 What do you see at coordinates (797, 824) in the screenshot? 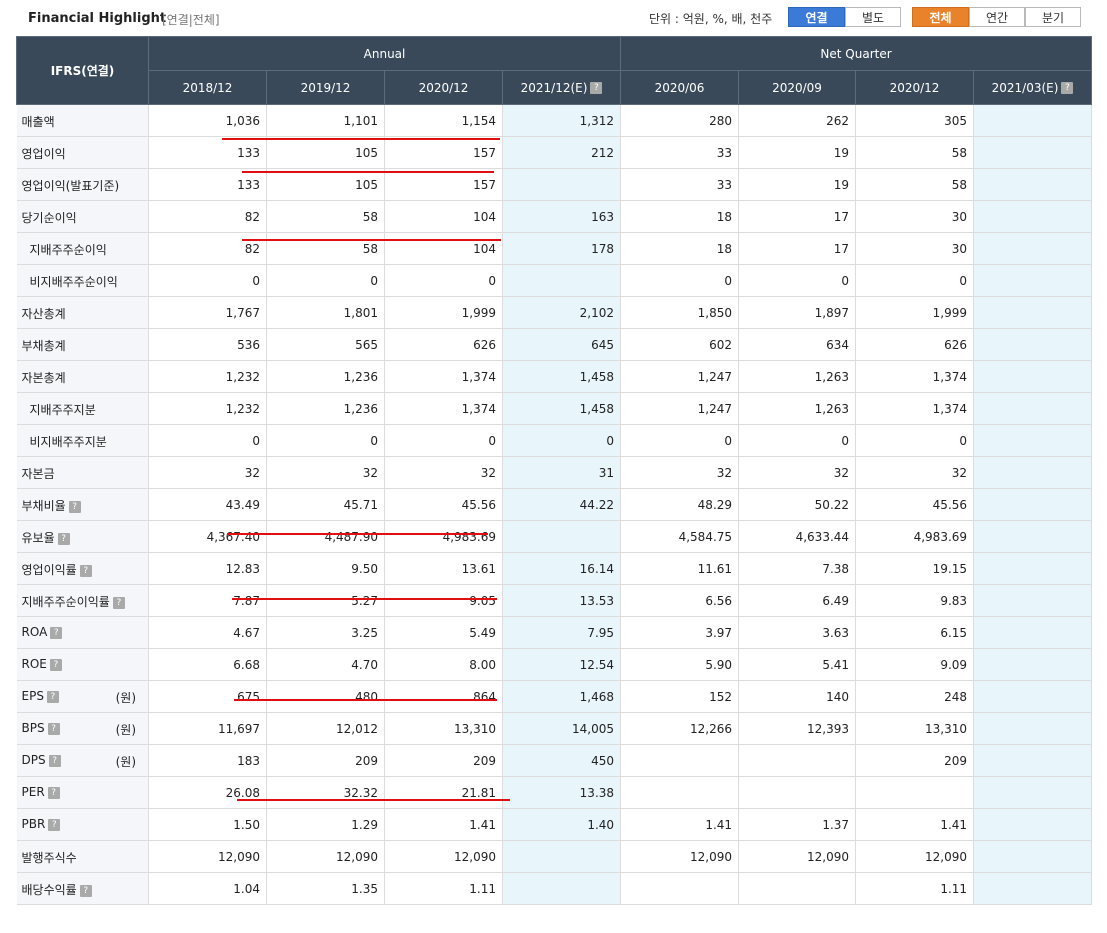
I see `table-cell: 1.37` at bounding box center [797, 824].